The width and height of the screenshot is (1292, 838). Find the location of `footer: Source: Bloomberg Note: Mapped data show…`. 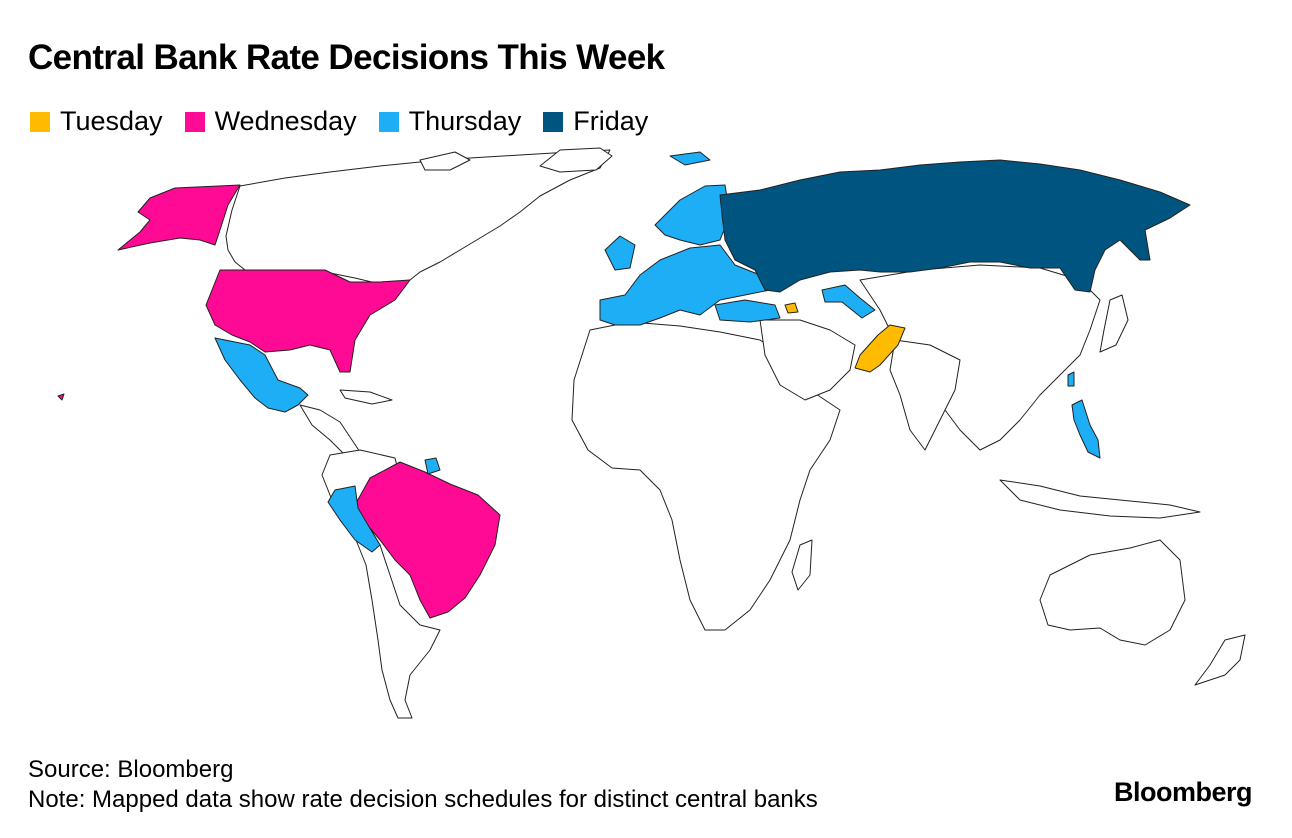

footer: Source: Bloomberg Note: Mapped data show… is located at coordinates (423, 785).